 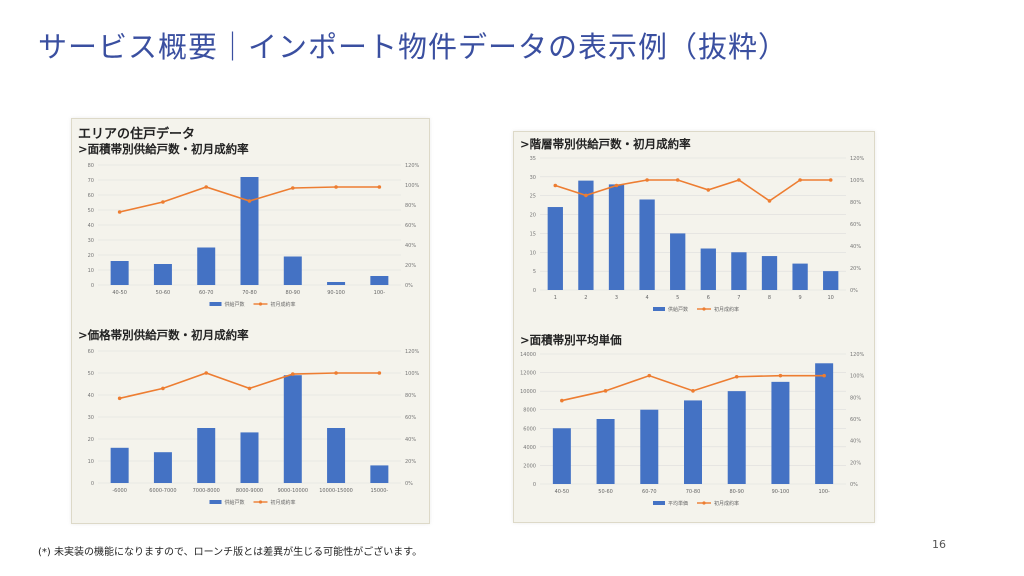 What do you see at coordinates (91, 352) in the screenshot?
I see `y-tick-label: 60` at bounding box center [91, 352].